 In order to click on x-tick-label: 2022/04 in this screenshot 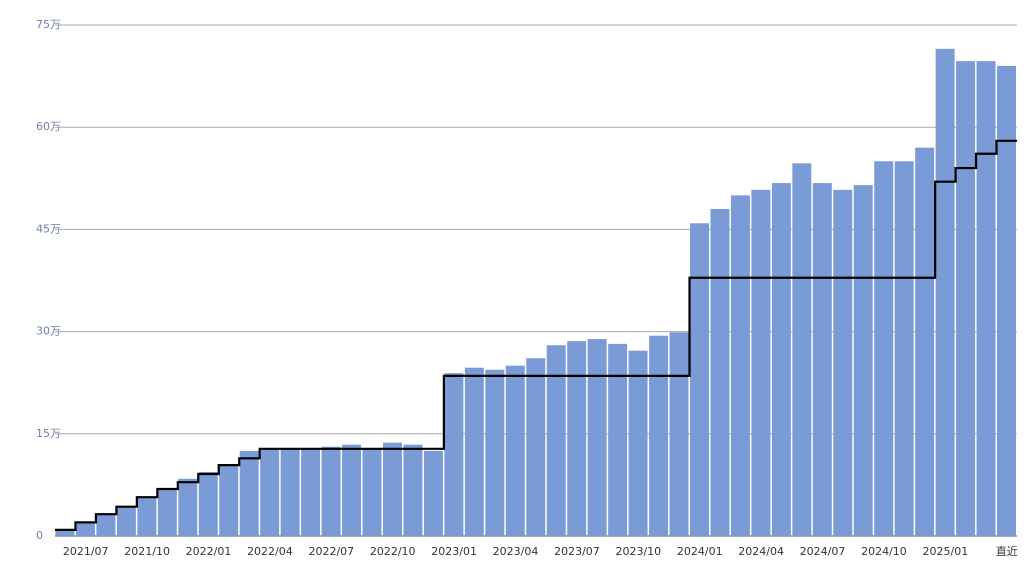, I will do `click(270, 551)`.